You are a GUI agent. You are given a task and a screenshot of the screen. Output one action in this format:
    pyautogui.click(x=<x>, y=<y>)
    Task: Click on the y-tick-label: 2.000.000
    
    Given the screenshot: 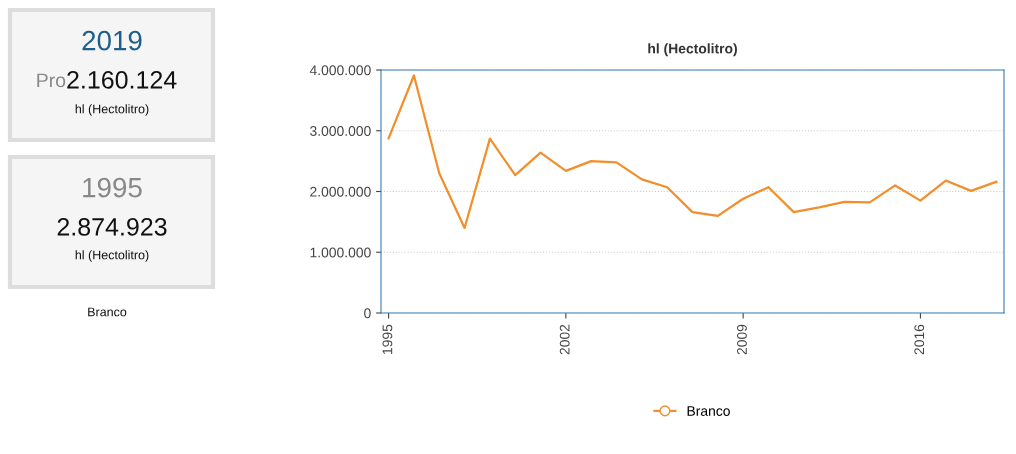 What is the action you would take?
    pyautogui.click(x=340, y=191)
    